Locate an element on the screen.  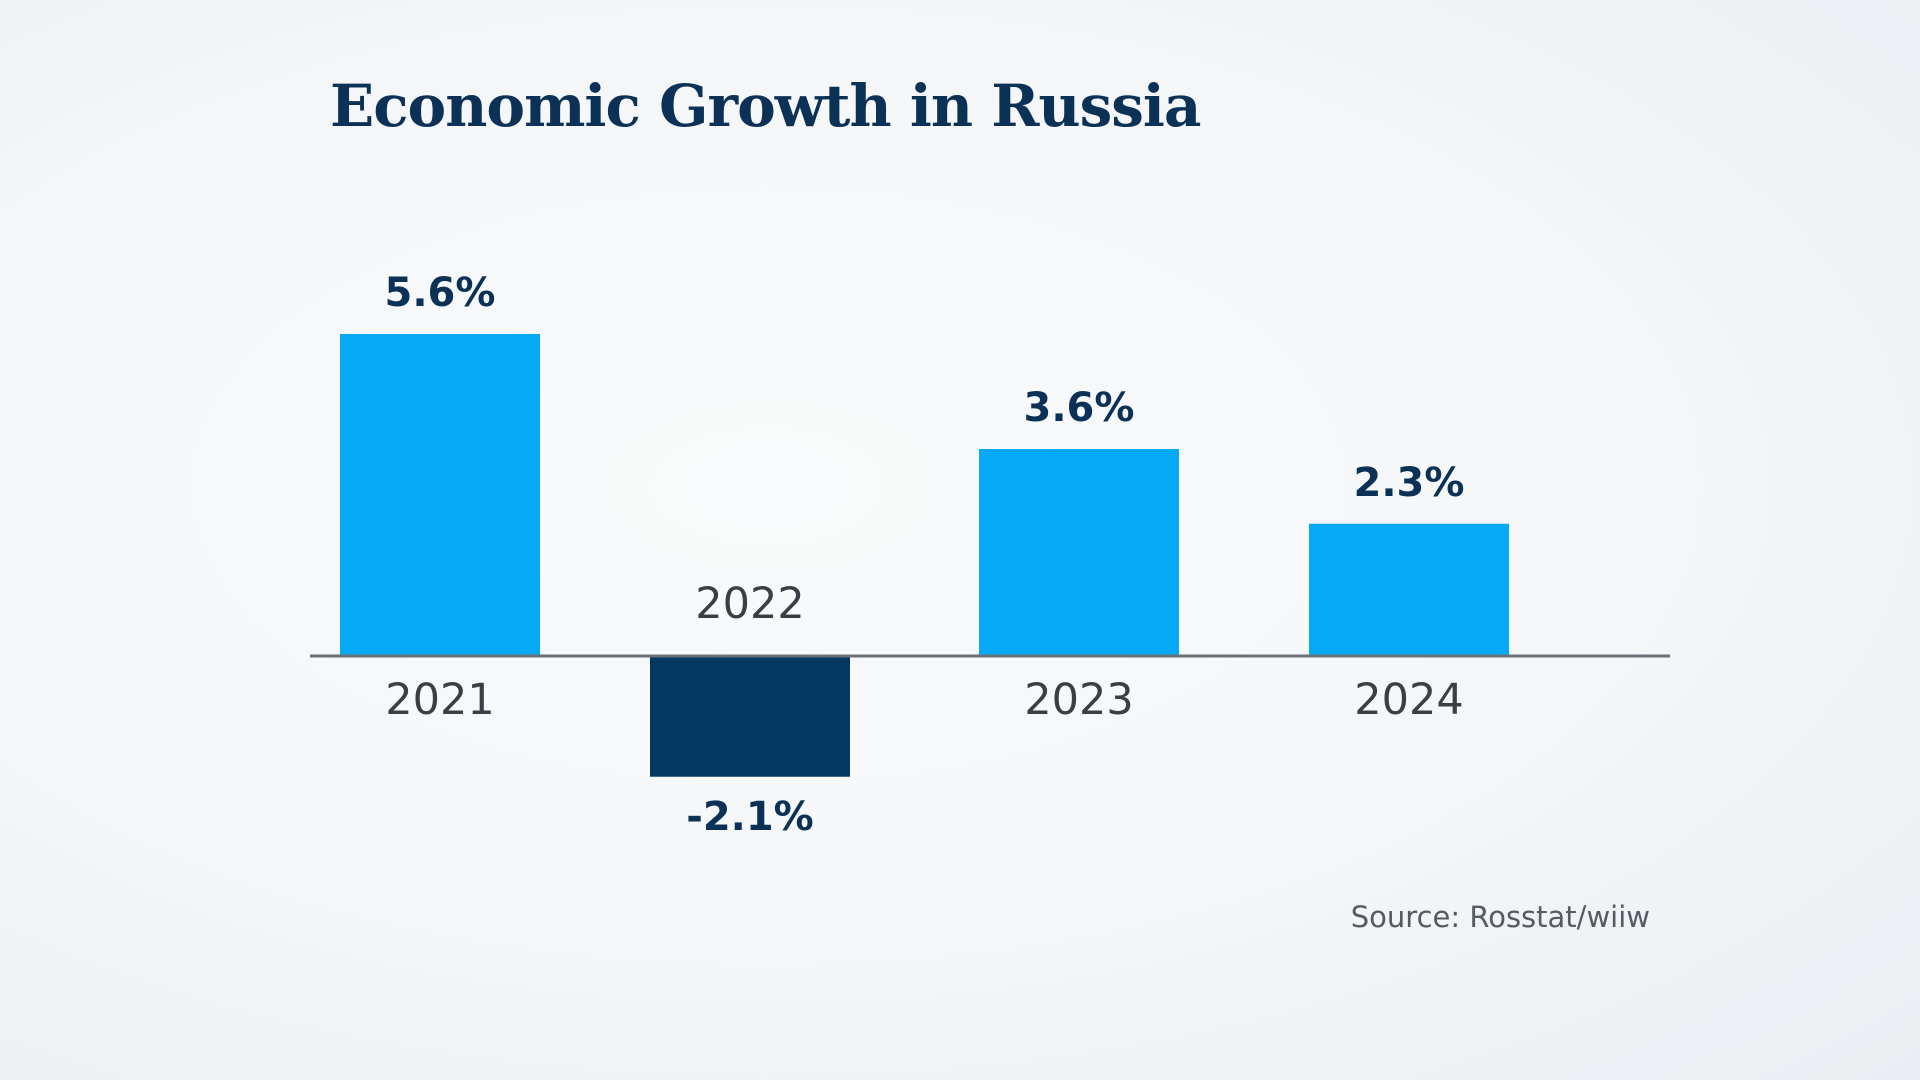
value-label-2024: 2.3% is located at coordinates (1409, 483).